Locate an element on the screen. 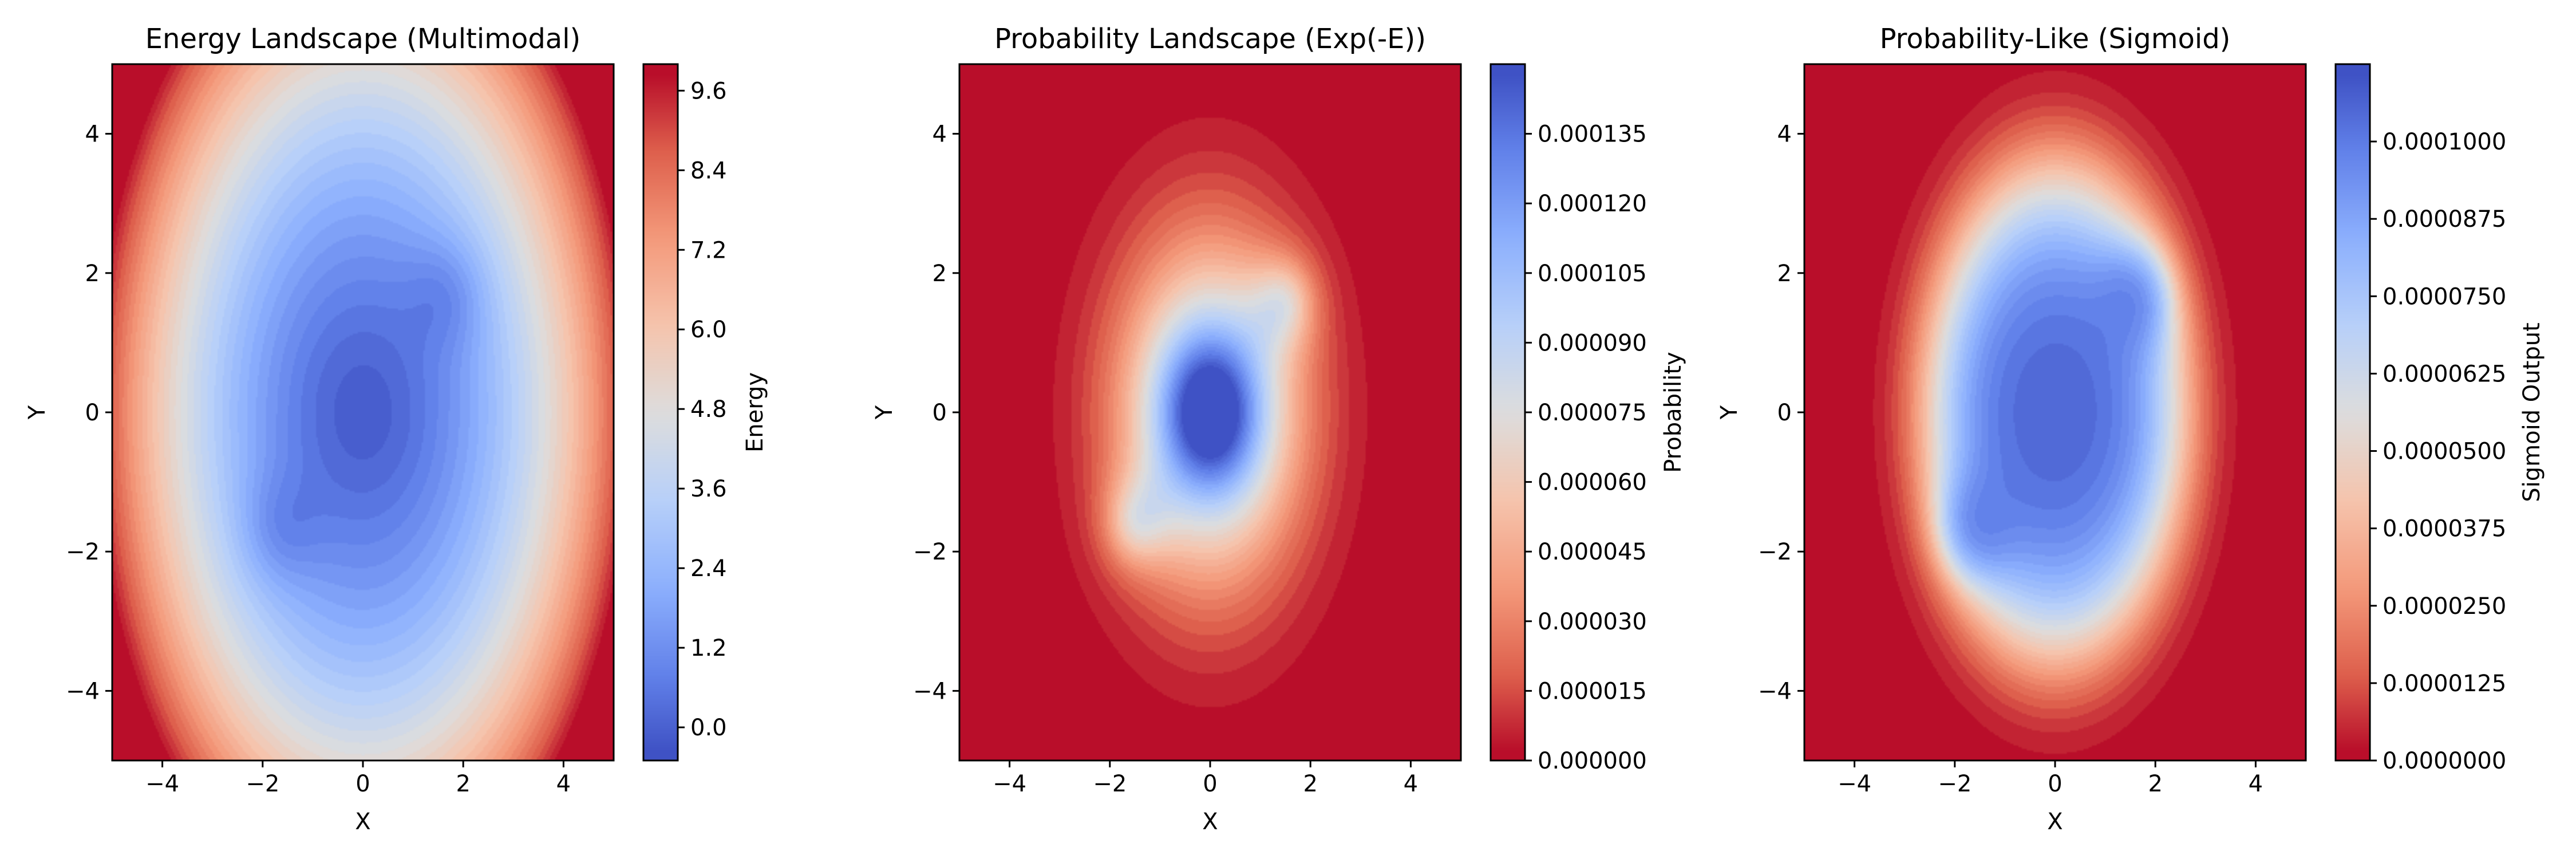 This screenshot has width=2576, height=859. colorbar-tick-label: 7.2 is located at coordinates (708, 250).